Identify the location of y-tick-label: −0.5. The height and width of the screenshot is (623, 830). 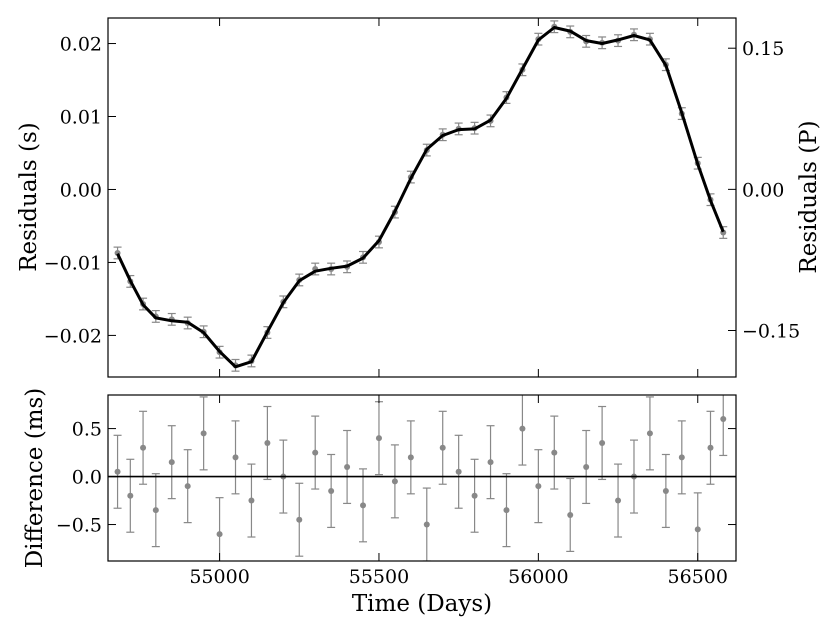
(79, 526).